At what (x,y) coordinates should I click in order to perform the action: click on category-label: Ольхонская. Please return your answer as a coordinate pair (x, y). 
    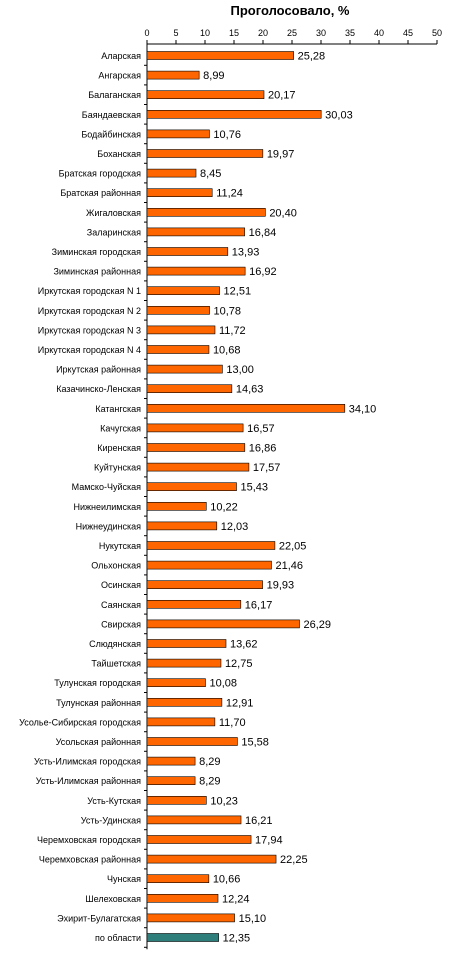
    Looking at the image, I should click on (116, 566).